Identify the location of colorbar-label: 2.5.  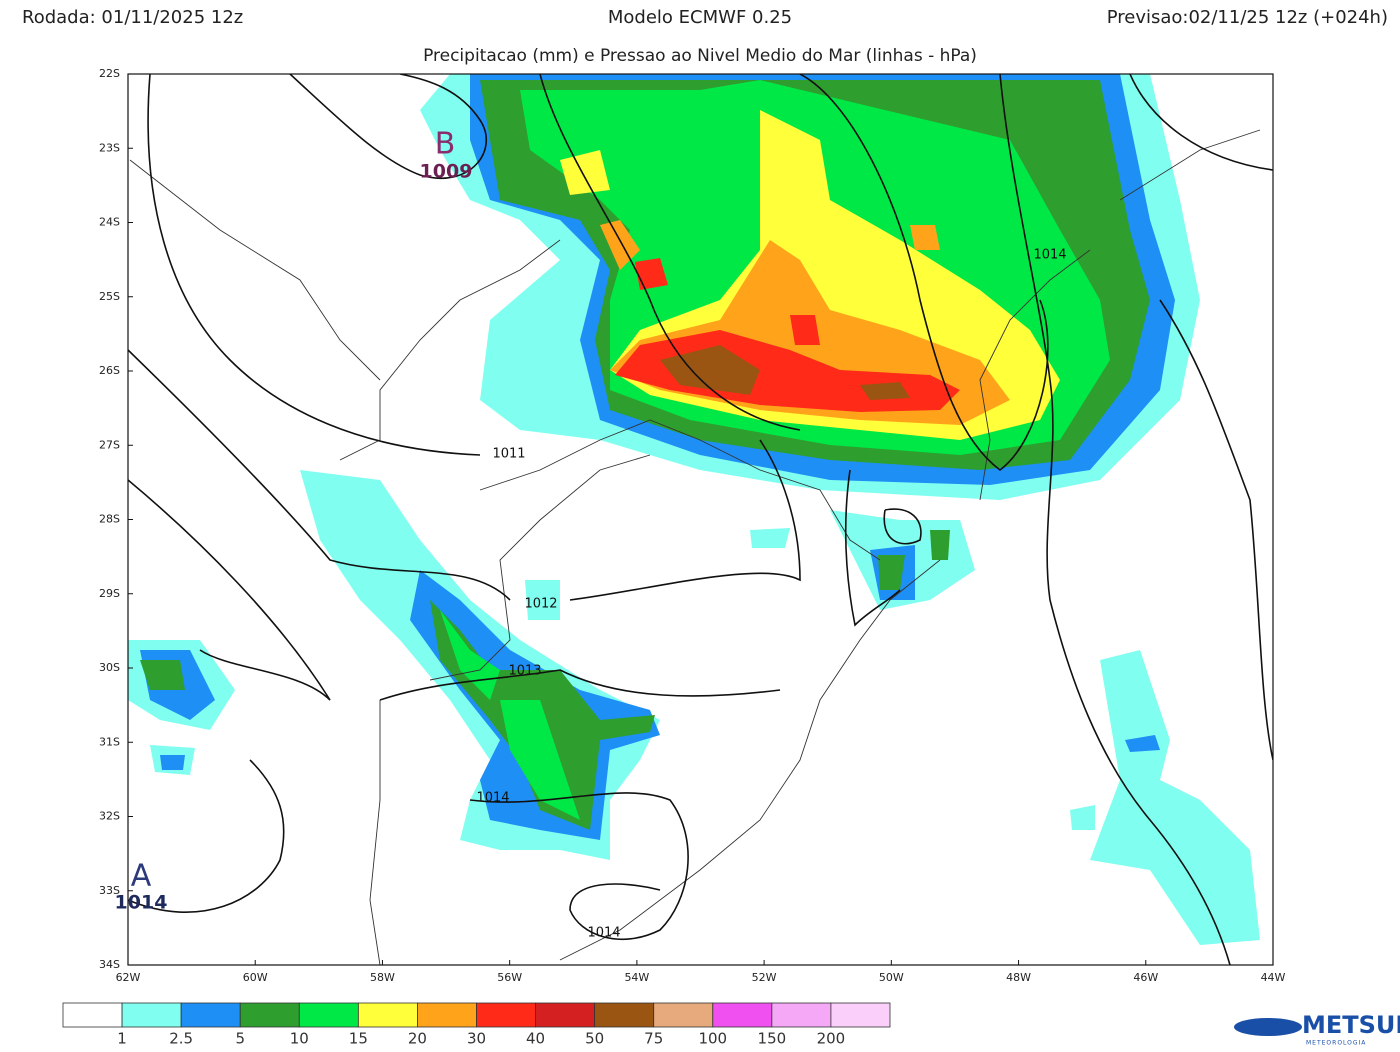
(181, 1039).